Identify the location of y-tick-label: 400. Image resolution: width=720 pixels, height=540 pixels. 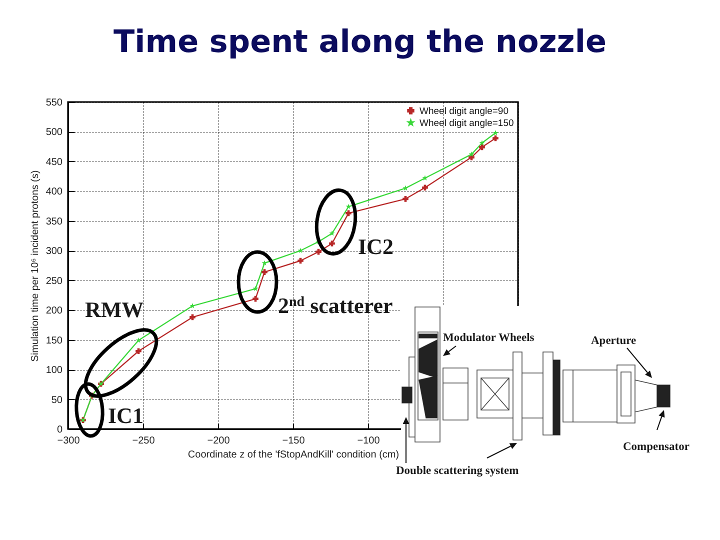
(54, 192).